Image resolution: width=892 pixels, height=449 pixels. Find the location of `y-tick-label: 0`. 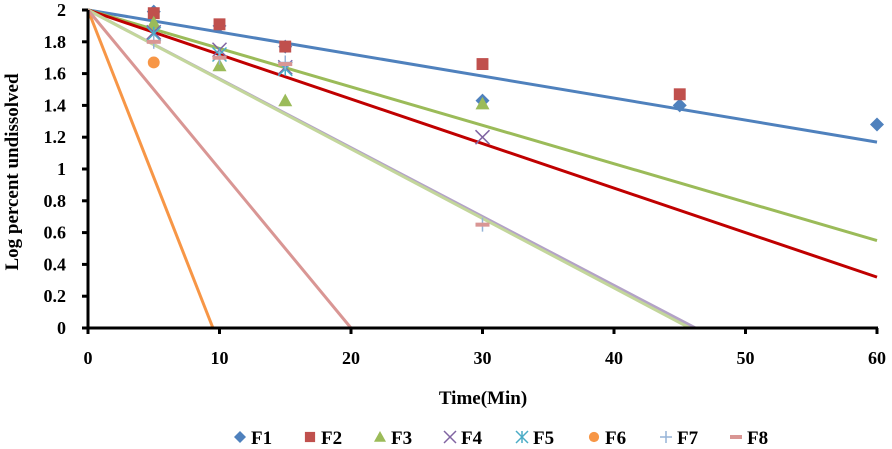

y-tick-label: 0 is located at coordinates (61, 328).